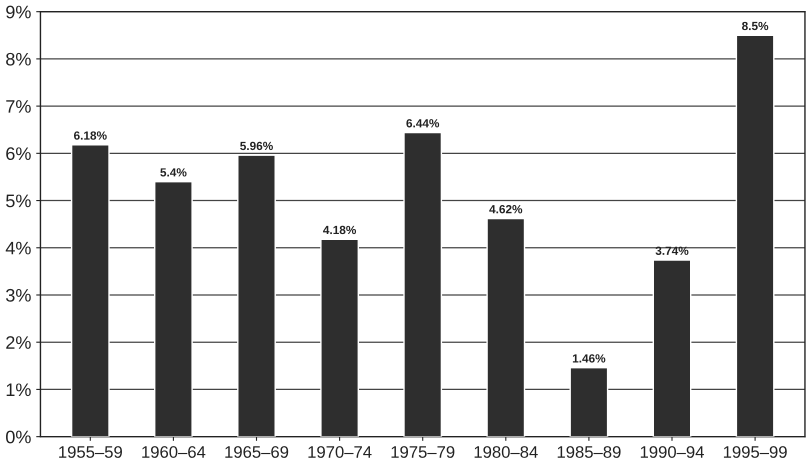 This screenshot has height=467, width=809. What do you see at coordinates (755, 26) in the screenshot?
I see `data-label: 8.5%` at bounding box center [755, 26].